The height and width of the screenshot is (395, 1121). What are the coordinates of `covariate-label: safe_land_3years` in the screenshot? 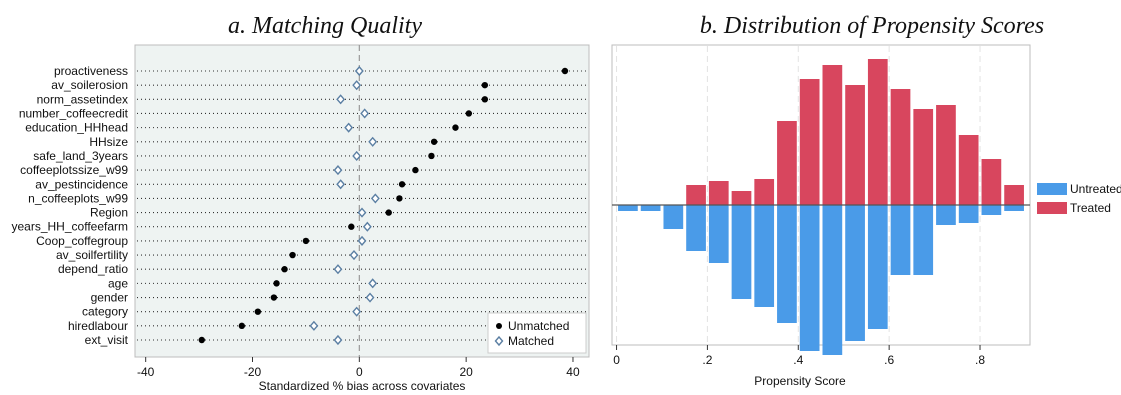 It's located at (80, 156).